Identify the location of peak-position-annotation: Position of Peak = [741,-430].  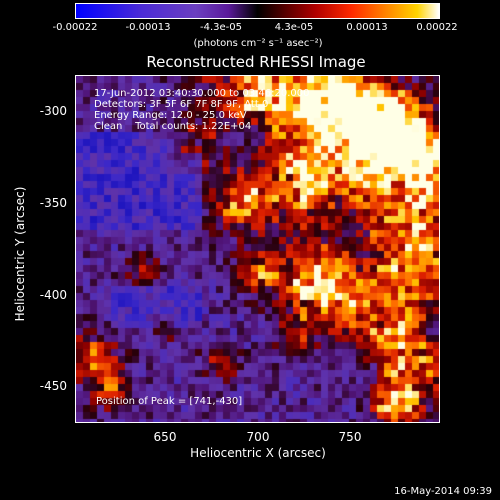
(169, 401).